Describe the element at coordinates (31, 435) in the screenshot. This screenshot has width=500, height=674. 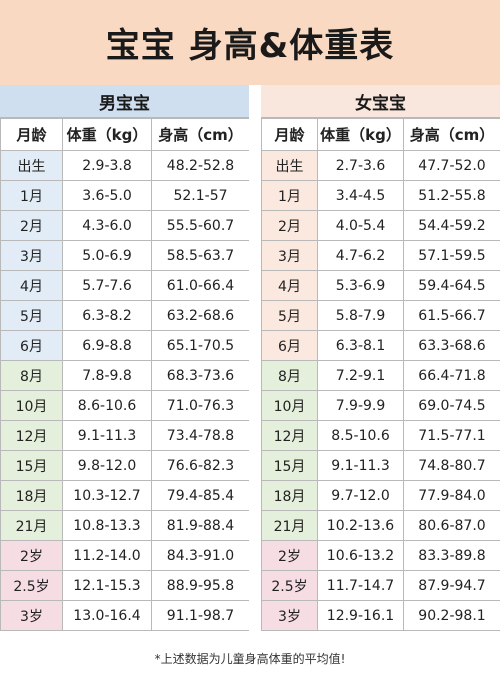
I see `age-cell: 12月` at that location.